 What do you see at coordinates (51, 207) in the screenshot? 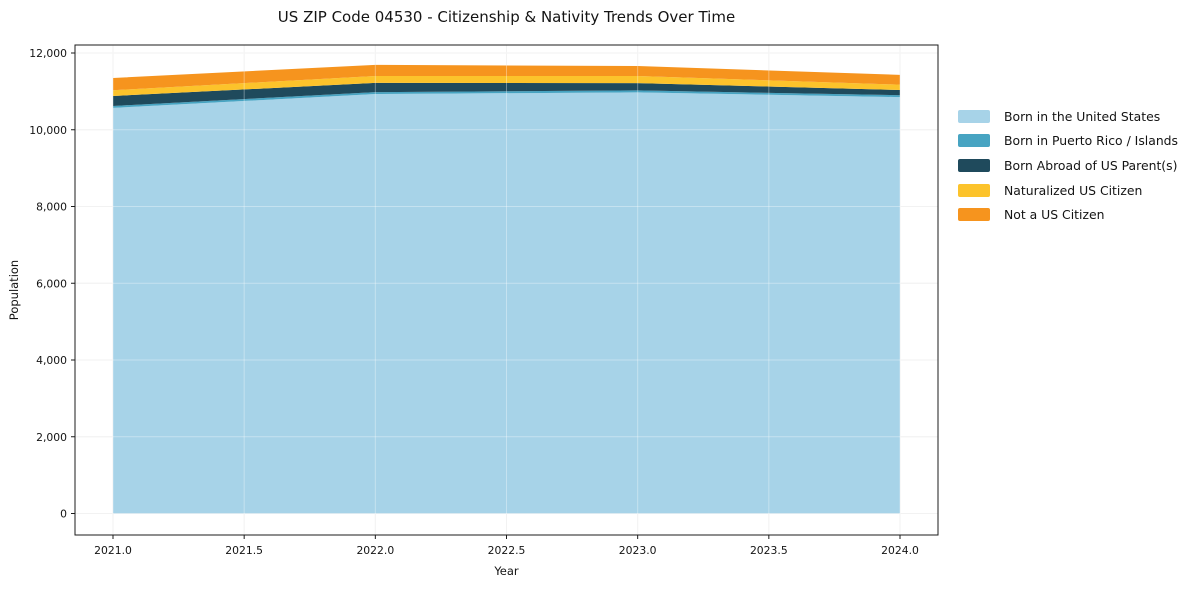
I see `y-tick-label: 8,000` at bounding box center [51, 207].